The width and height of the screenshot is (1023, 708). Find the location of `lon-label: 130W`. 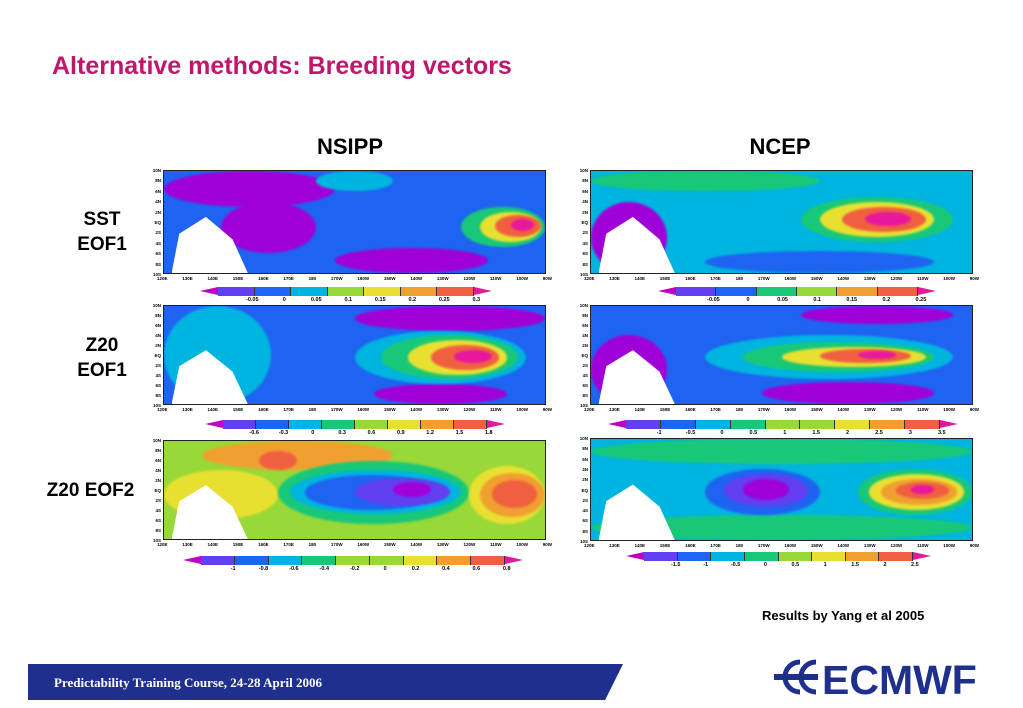

lon-label: 130W is located at coordinates (442, 278).